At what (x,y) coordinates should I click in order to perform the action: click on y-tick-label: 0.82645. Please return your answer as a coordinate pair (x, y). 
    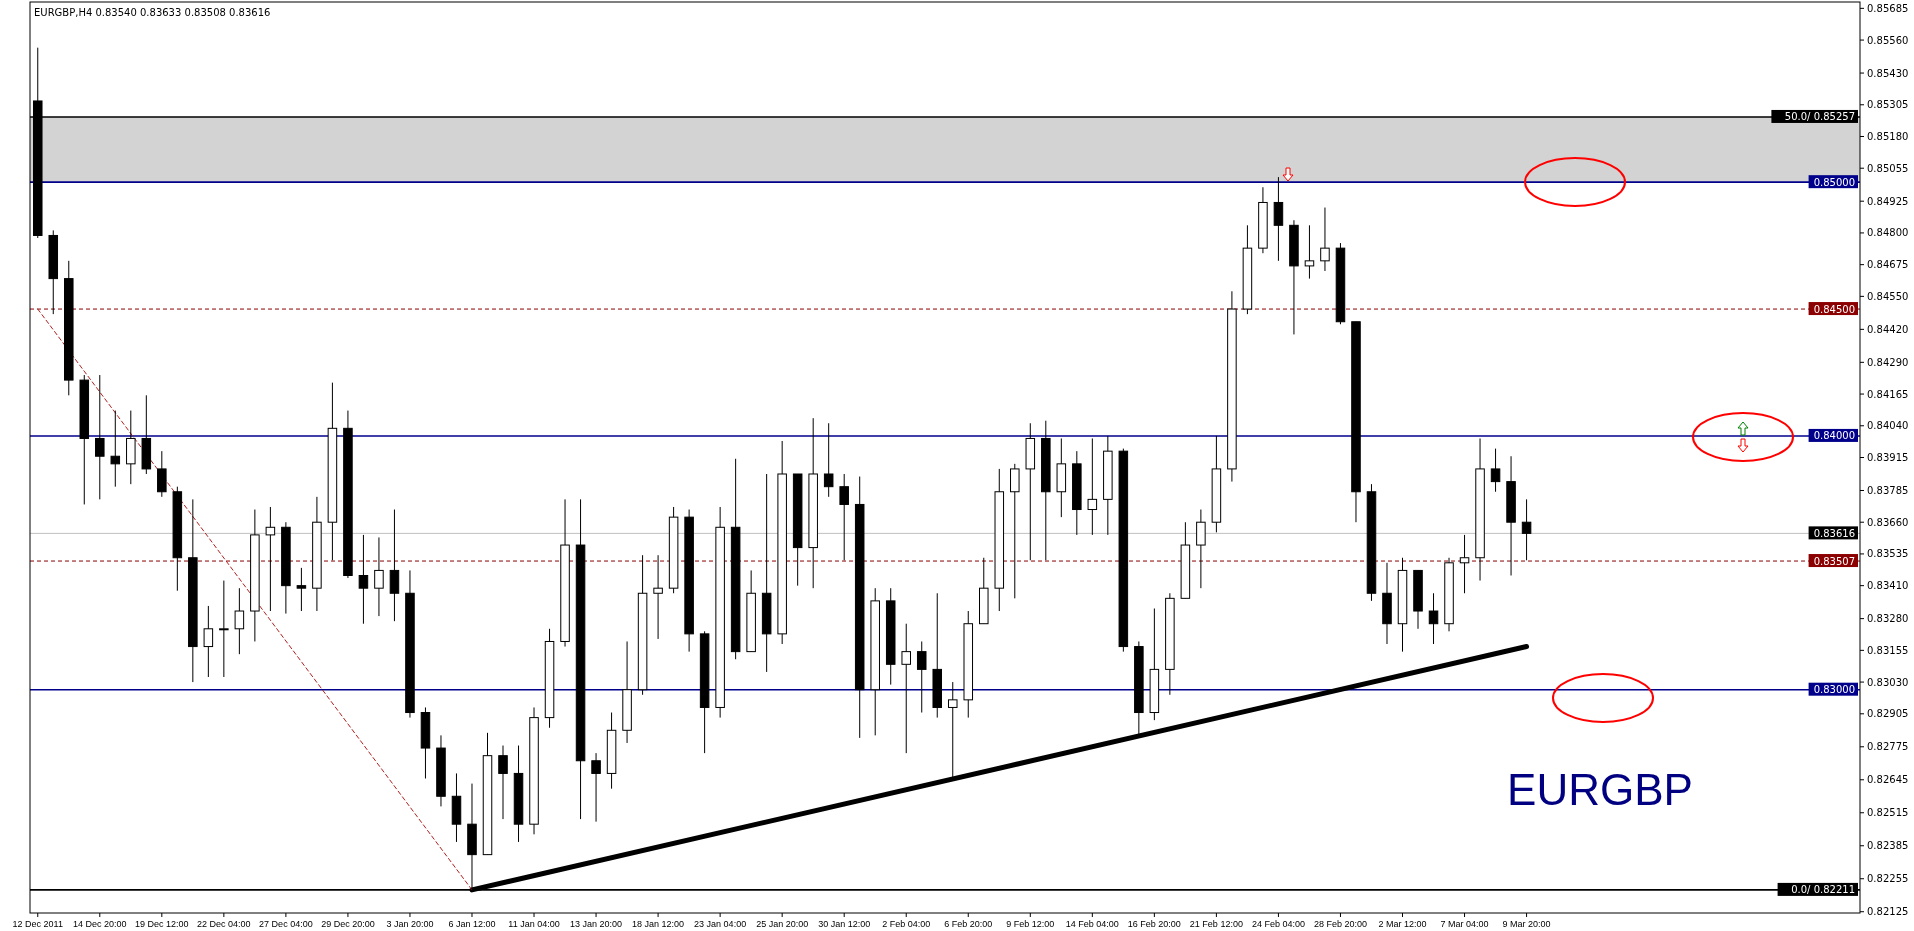
    Looking at the image, I should click on (1888, 780).